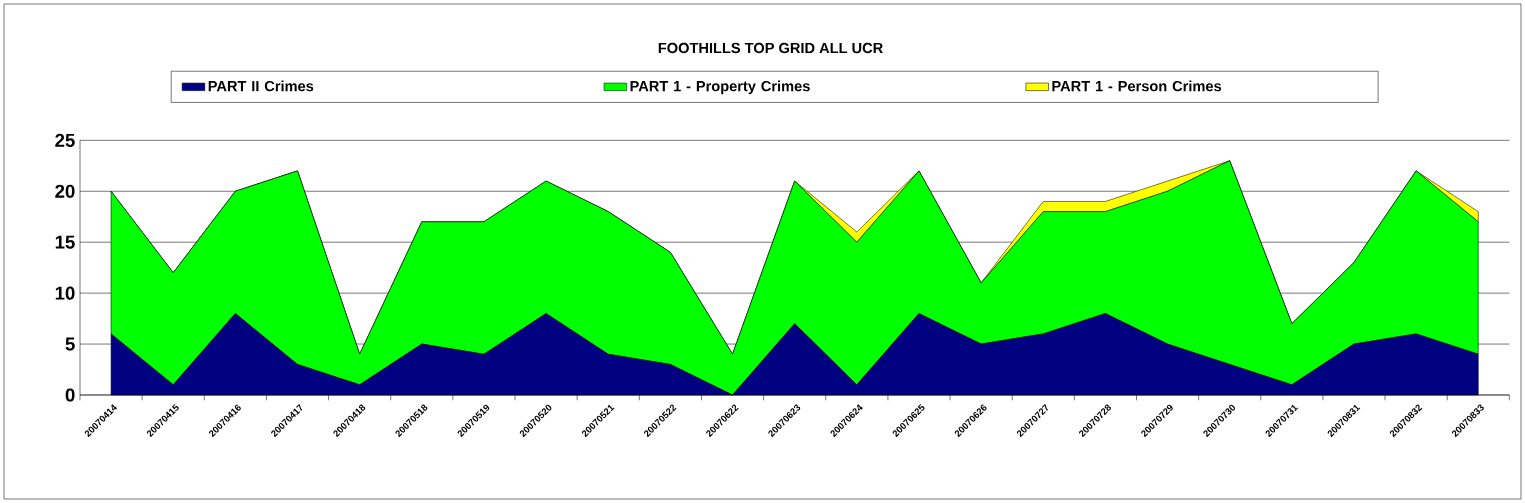 Image resolution: width=1525 pixels, height=503 pixels. Describe the element at coordinates (70, 344) in the screenshot. I see `y-tick-label: 5` at that location.